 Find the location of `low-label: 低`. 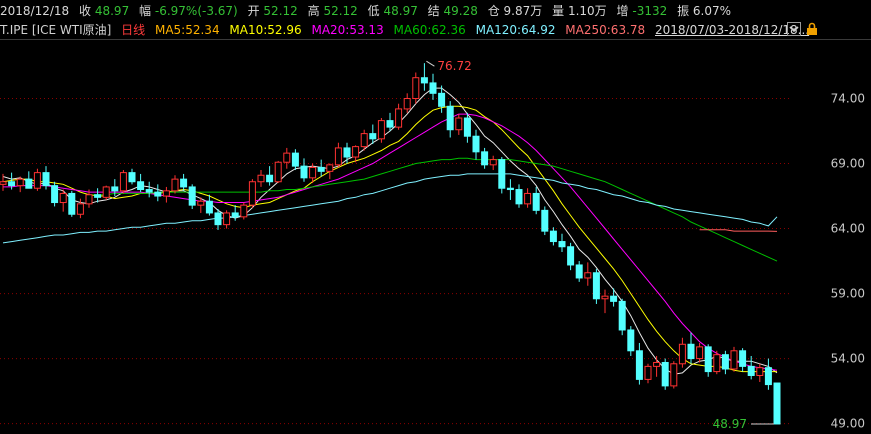

low-label: 低 is located at coordinates (373, 11).